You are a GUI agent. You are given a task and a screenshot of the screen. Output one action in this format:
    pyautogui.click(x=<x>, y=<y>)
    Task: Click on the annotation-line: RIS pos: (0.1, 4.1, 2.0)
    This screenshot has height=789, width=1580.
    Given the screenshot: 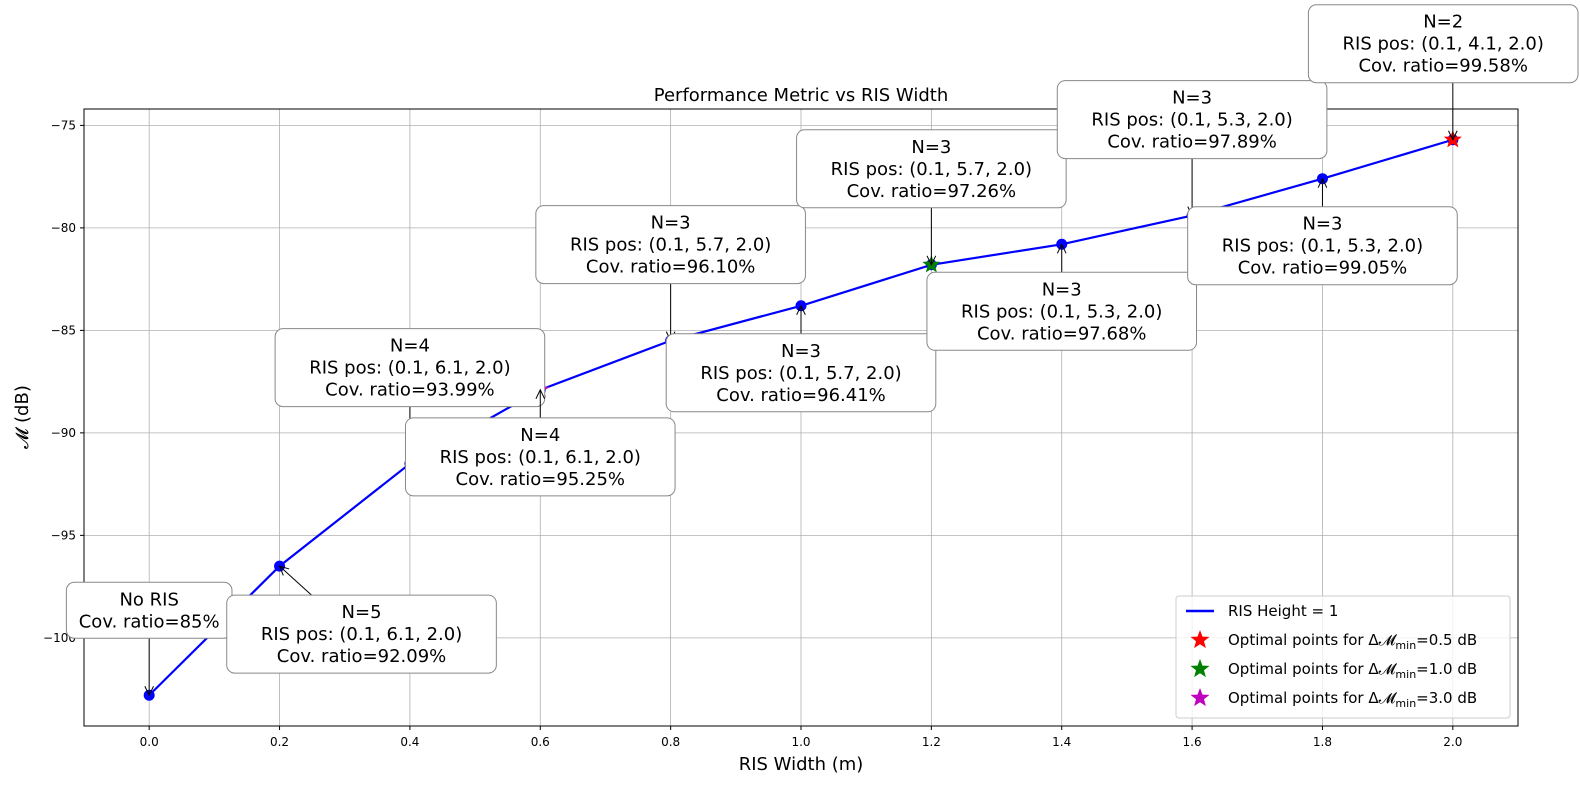 What is the action you would take?
    pyautogui.click(x=1443, y=44)
    